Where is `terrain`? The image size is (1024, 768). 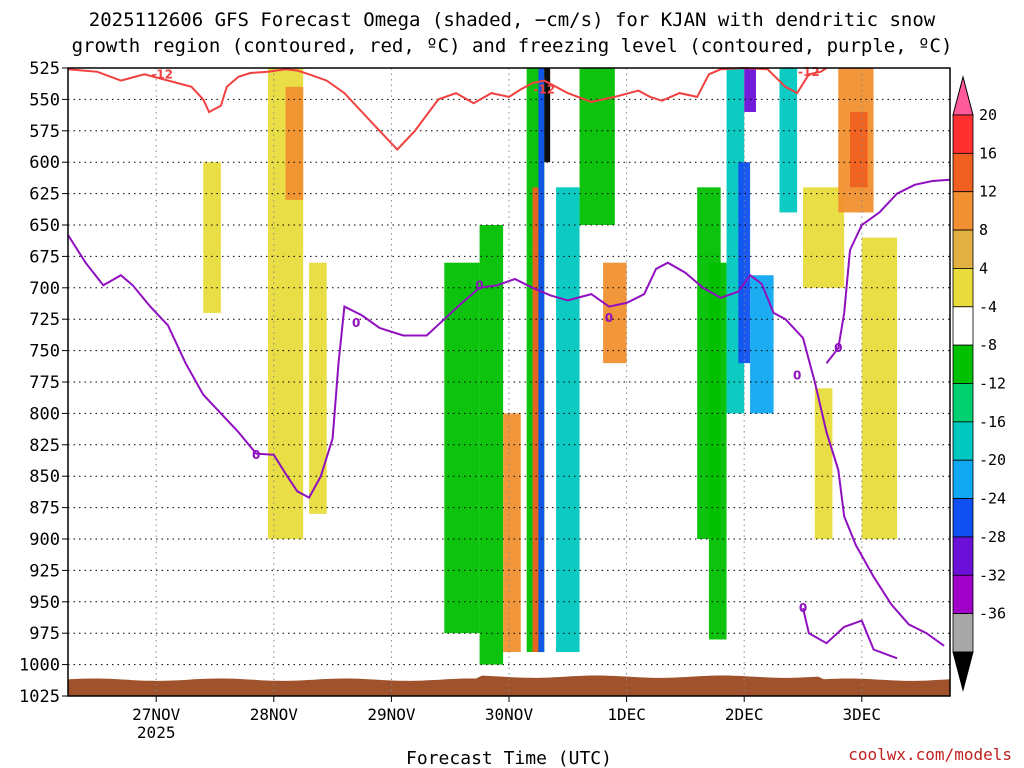 terrain is located at coordinates (509, 685).